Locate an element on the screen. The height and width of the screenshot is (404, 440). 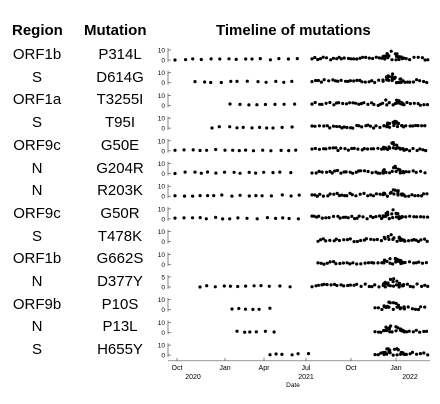
row-region-label: ORF1b is located at coordinates (37, 54).